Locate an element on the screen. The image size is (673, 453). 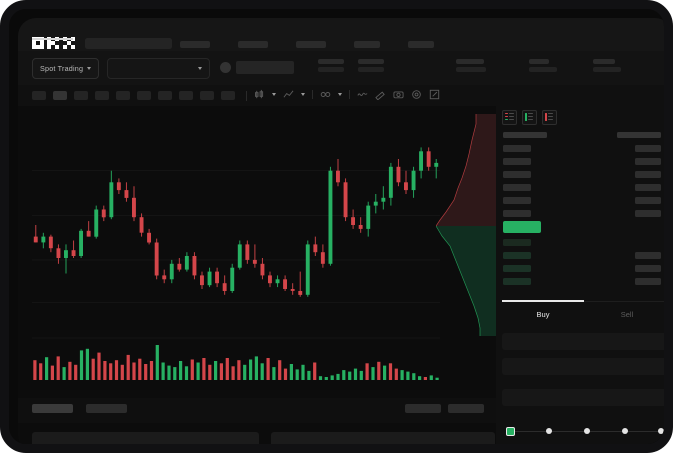
market-subheader: Spot Trading is located at coordinates (341, 68).